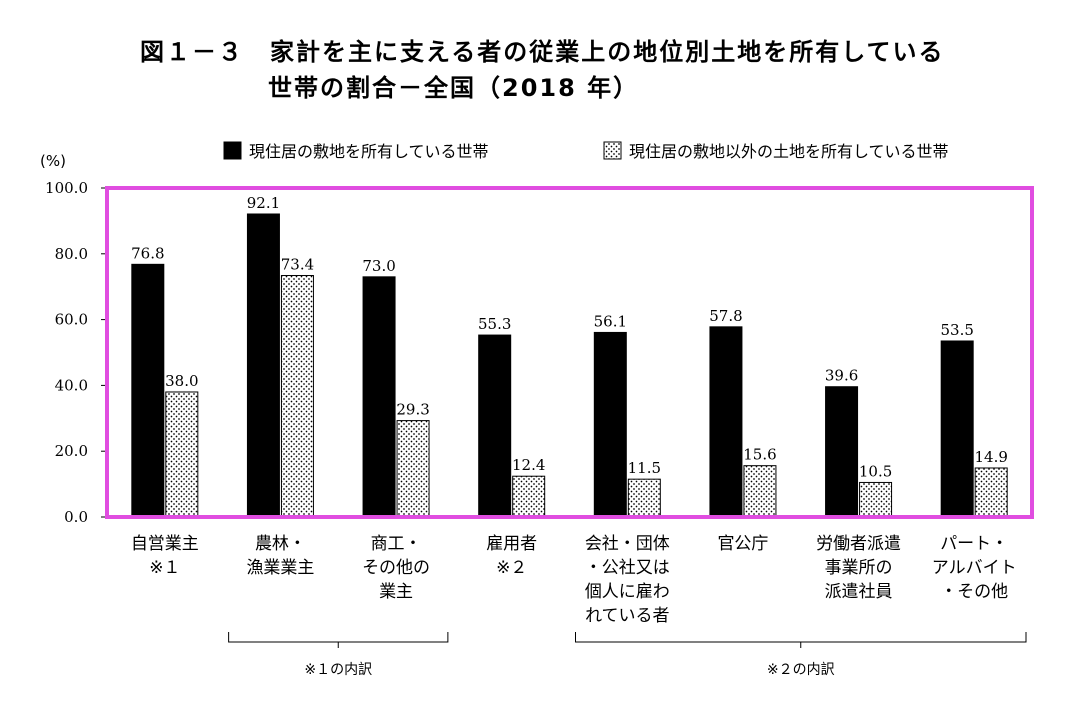 The height and width of the screenshot is (715, 1082). Describe the element at coordinates (859, 592) in the screenshot. I see `category-label-7: 派遣社員` at that location.